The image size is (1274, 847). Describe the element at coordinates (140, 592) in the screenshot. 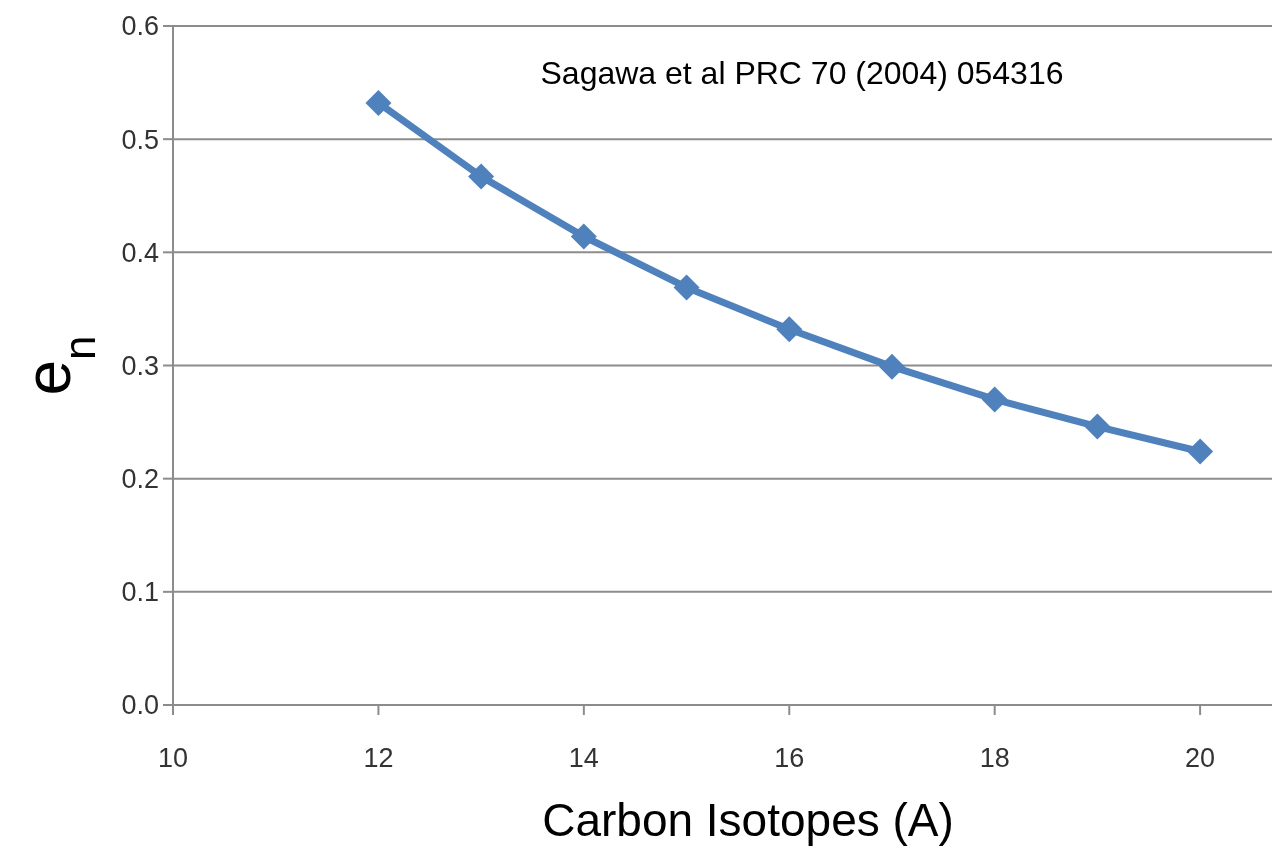

I see `y-tick-label: 0.1` at that location.